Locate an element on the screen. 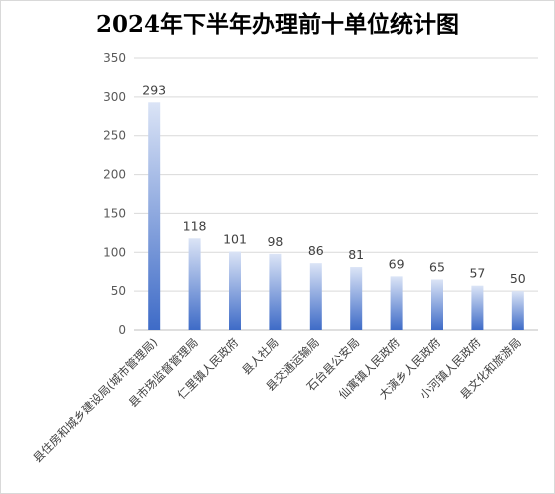 Image resolution: width=555 pixels, height=494 pixels. data-label: 65 is located at coordinates (437, 266).